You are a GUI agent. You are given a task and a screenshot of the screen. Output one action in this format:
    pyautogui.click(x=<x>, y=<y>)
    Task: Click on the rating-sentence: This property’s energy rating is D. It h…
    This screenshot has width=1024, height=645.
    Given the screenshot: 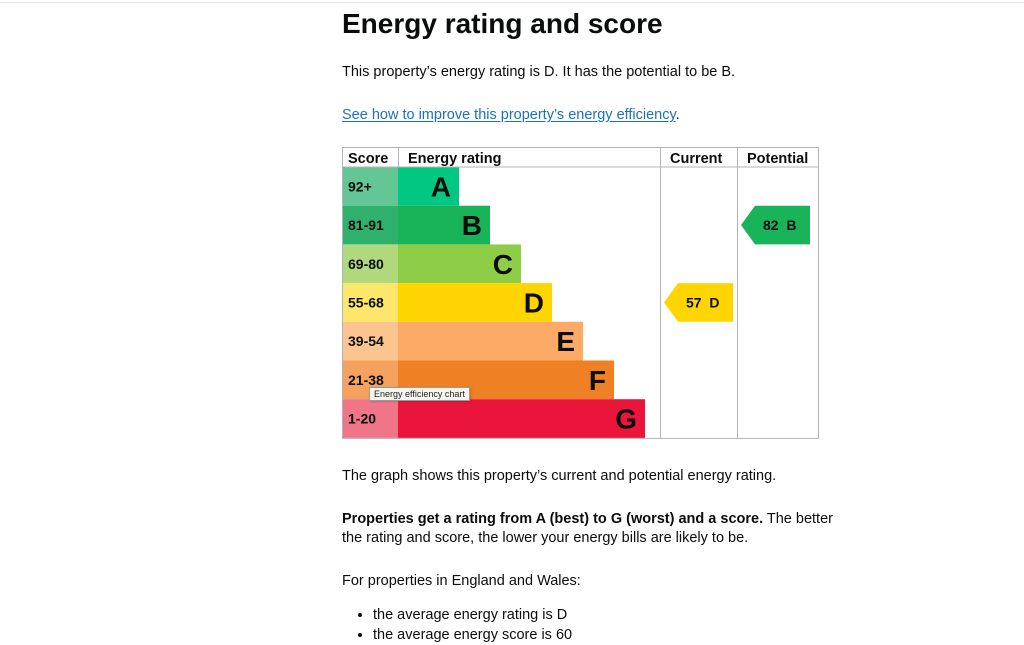 What is the action you would take?
    pyautogui.click(x=539, y=72)
    